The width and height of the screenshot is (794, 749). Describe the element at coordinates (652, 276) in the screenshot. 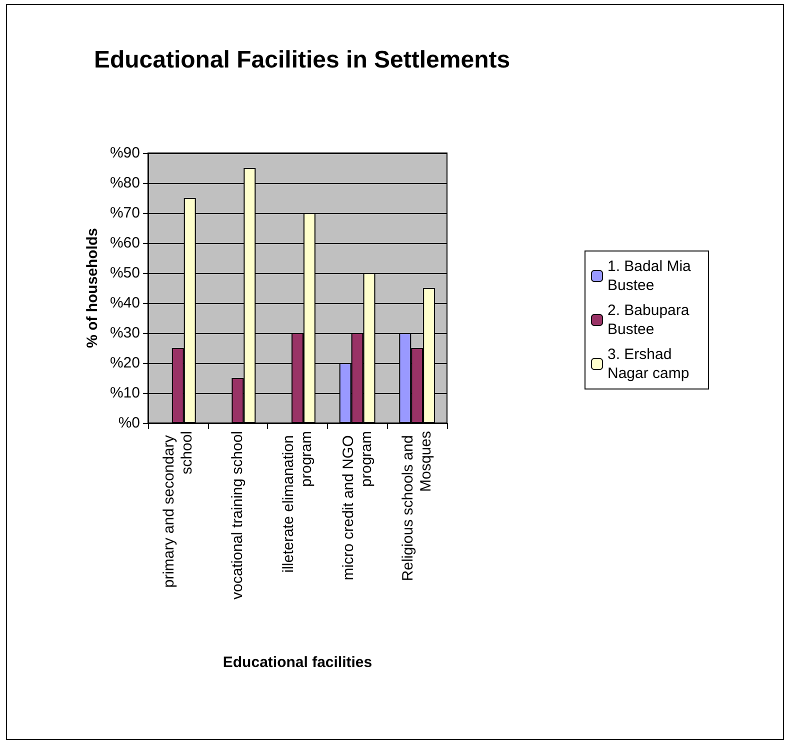

I see `legend-label: 1. Badal Mia Bustee` at that location.